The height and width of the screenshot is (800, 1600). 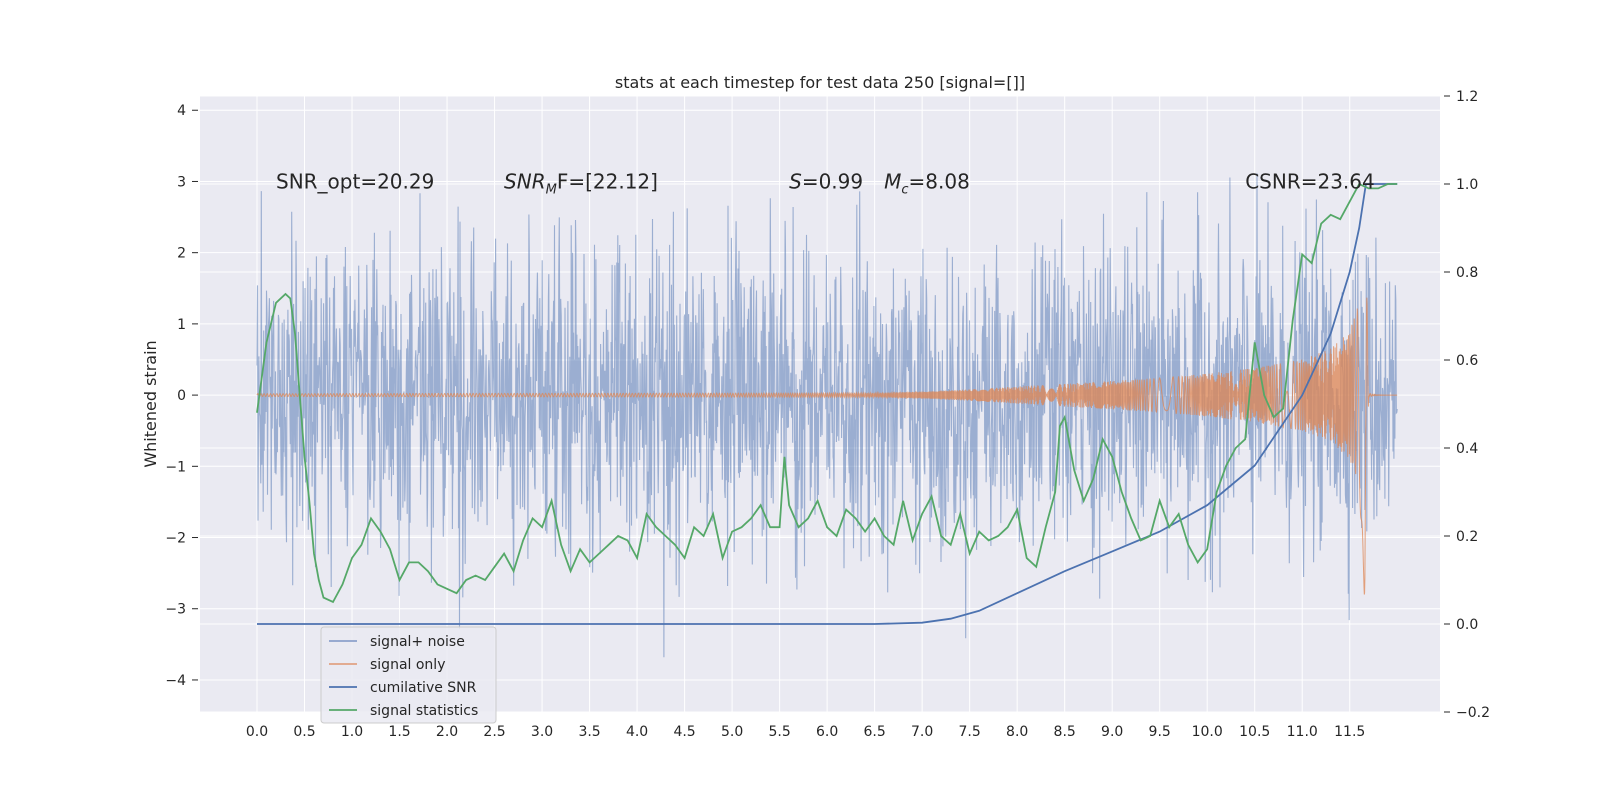 What do you see at coordinates (1112, 732) in the screenshot?
I see `x-tick-label: 9.0` at bounding box center [1112, 732].